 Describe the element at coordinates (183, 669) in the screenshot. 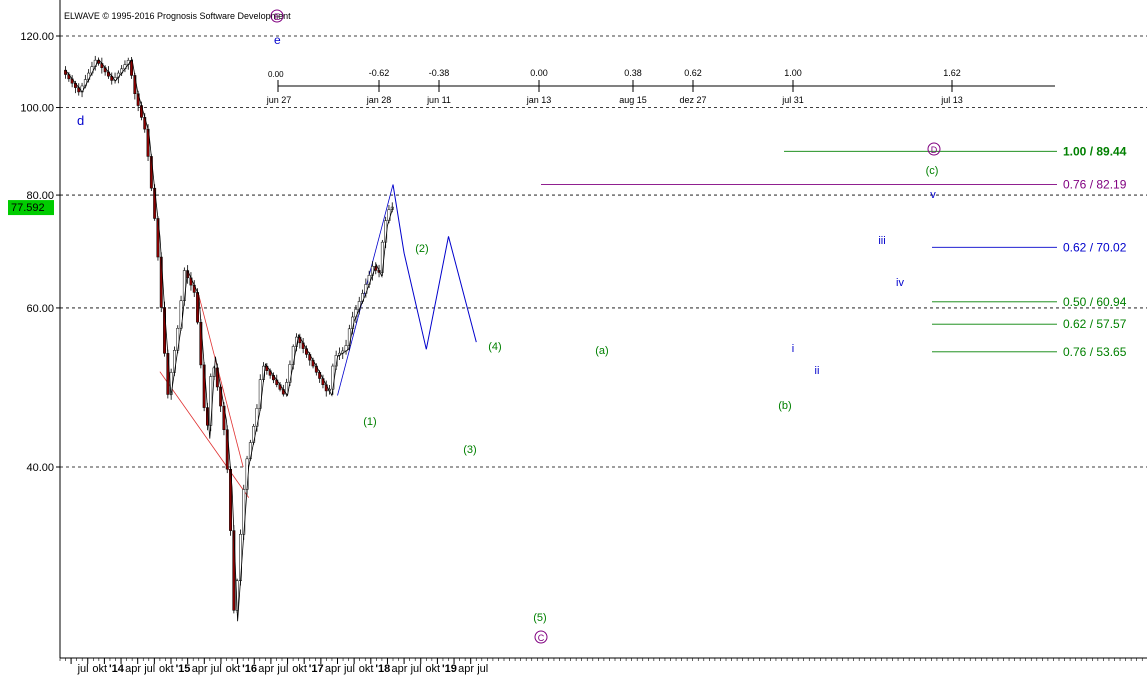

I see `x-tick-label: '15` at that location.